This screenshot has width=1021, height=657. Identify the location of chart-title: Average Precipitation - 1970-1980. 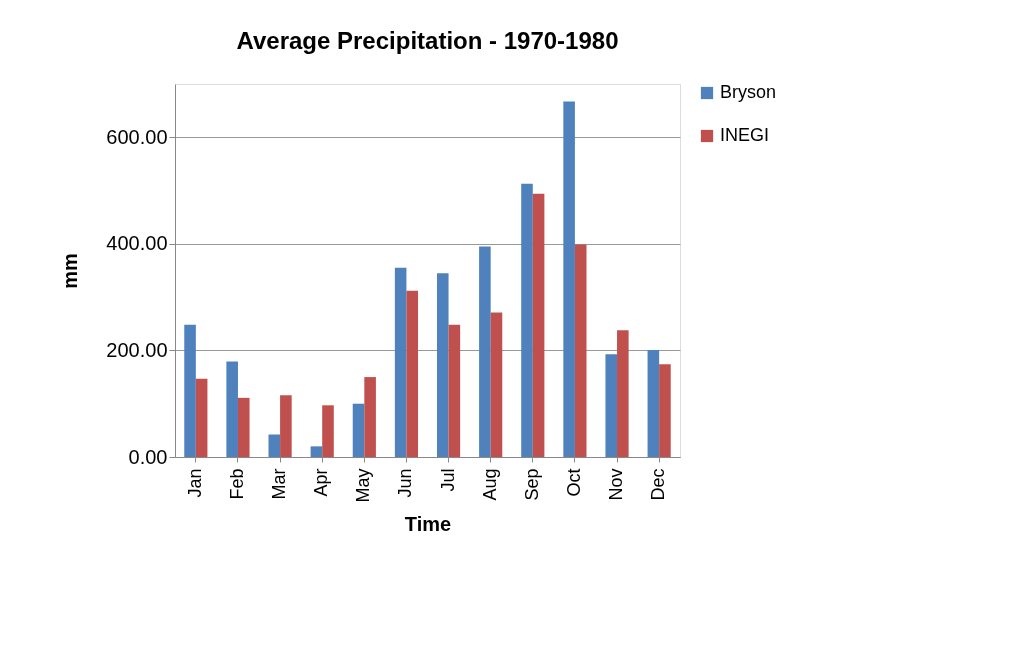
(427, 40).